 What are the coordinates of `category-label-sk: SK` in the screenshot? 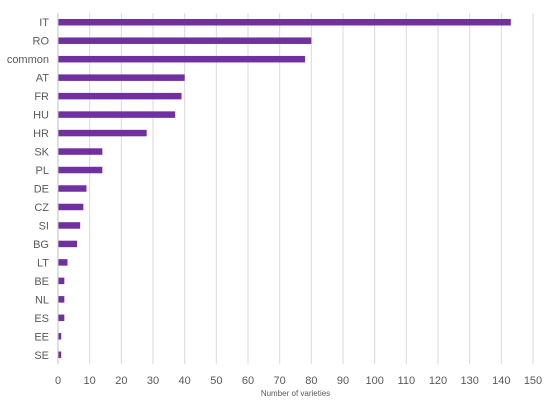 It's located at (41, 153).